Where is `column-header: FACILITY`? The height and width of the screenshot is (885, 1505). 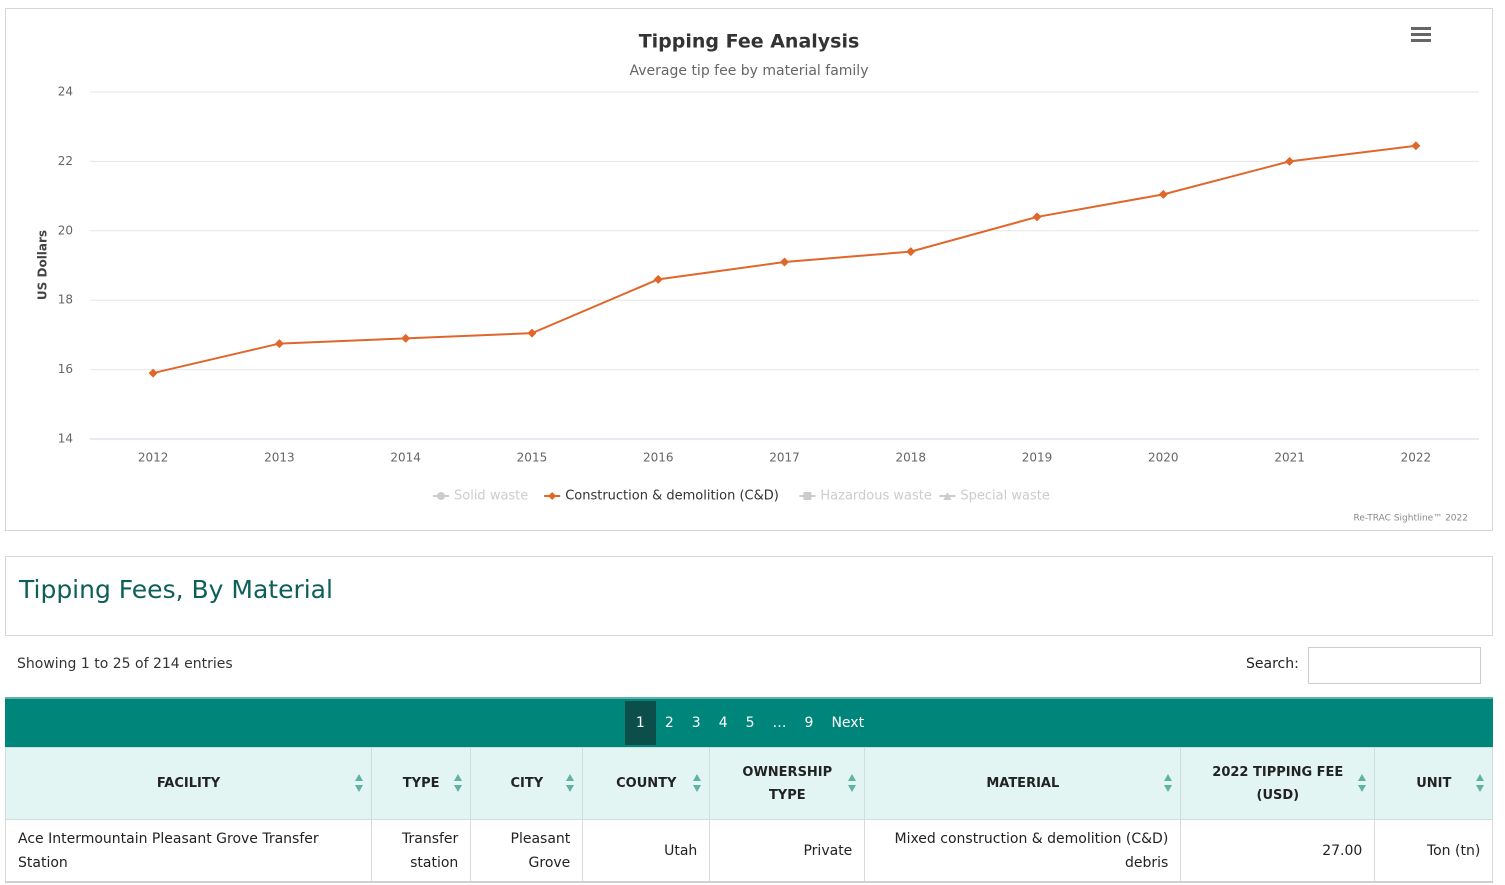 column-header: FACILITY is located at coordinates (188, 783).